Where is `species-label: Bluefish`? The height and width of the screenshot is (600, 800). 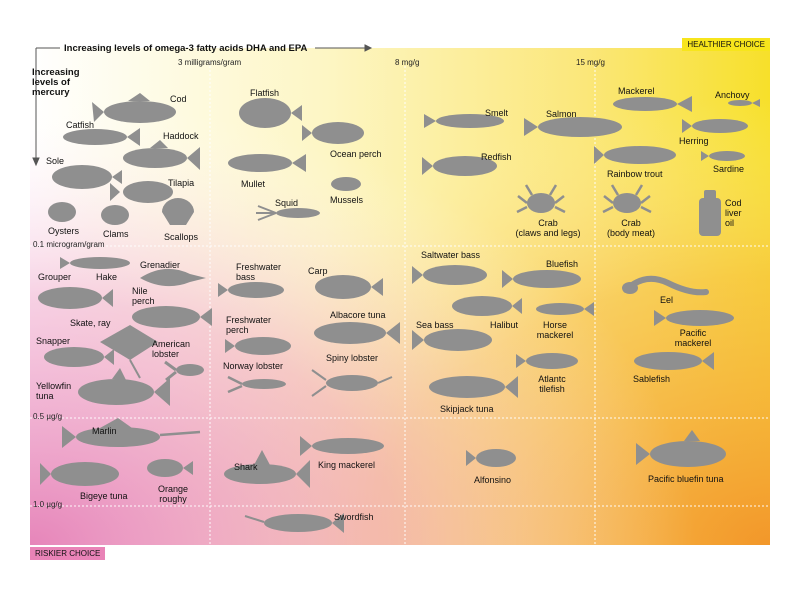
species-label: Bluefish is located at coordinates (562, 264).